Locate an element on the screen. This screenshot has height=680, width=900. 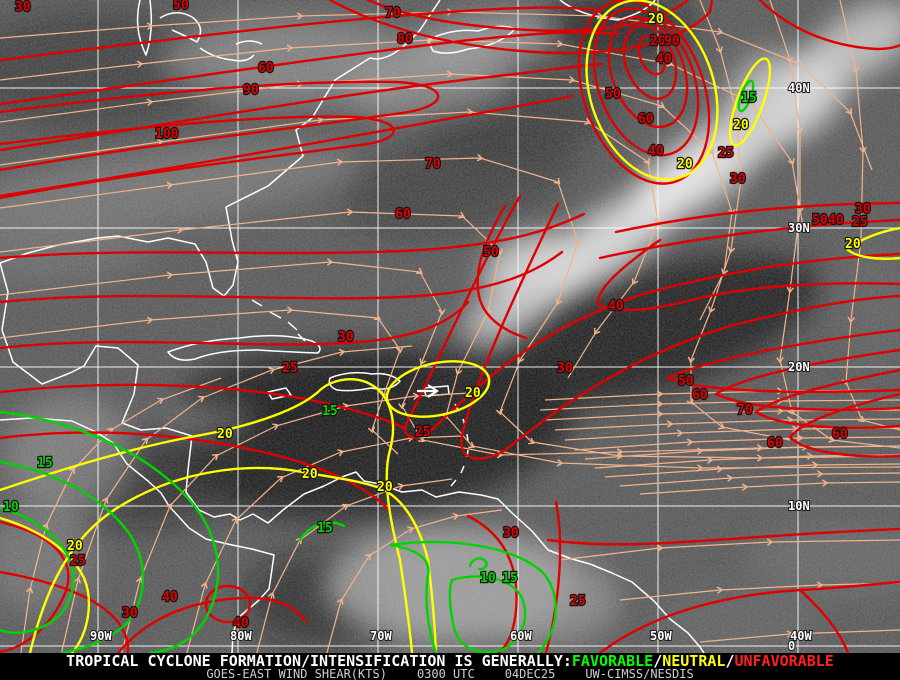
valid-time: 0300 UTC is located at coordinates (445, 673).